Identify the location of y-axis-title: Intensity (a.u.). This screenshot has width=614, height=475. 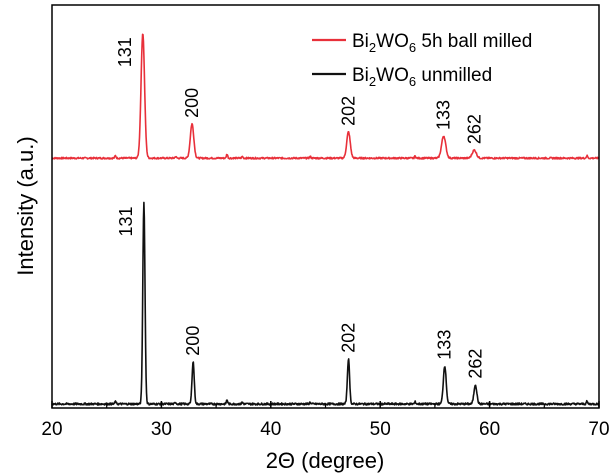
(25, 205).